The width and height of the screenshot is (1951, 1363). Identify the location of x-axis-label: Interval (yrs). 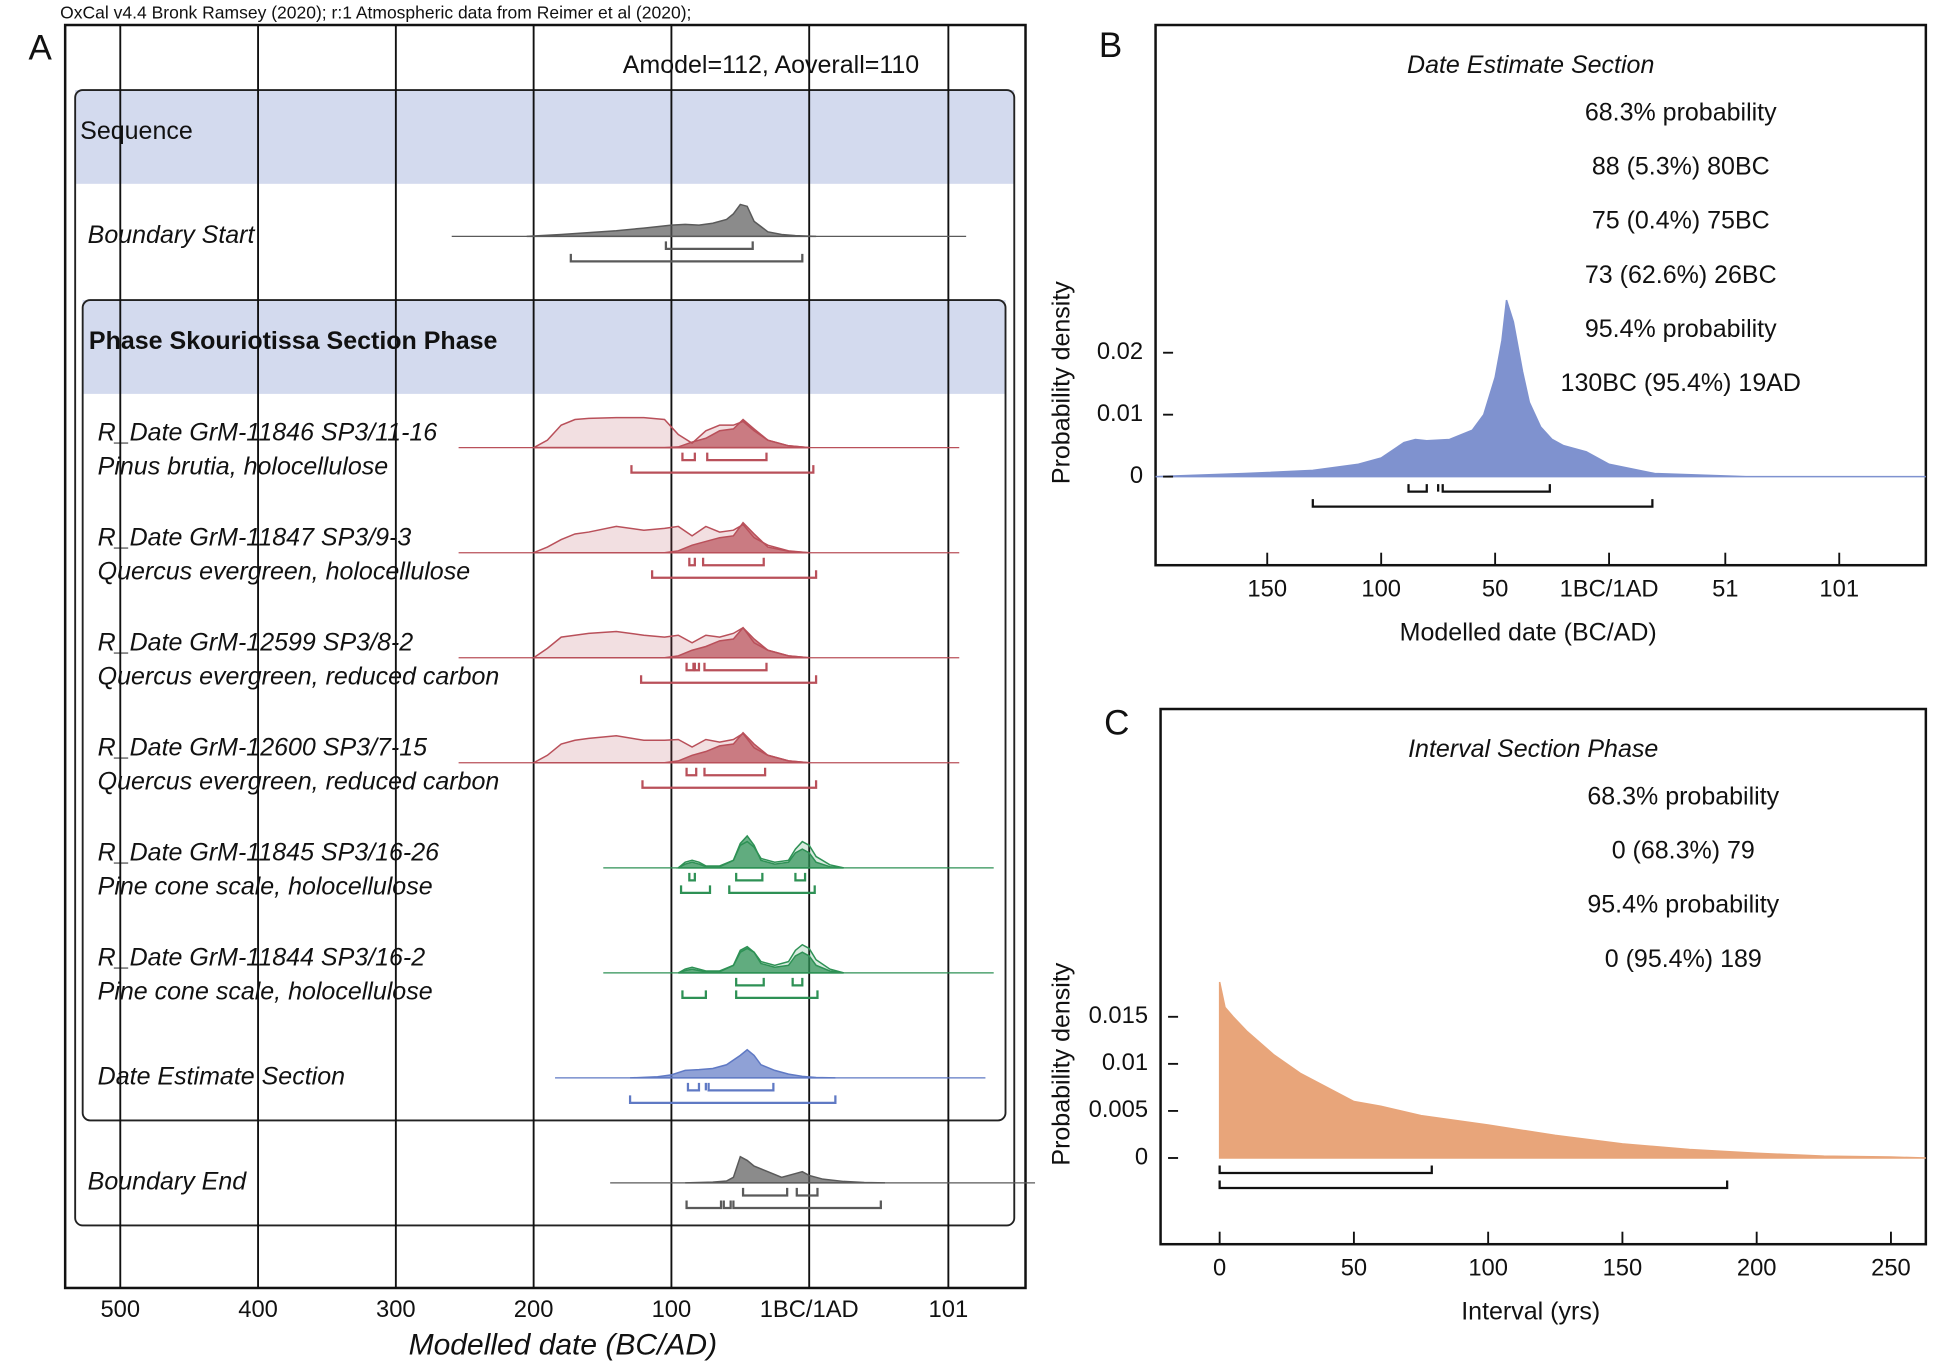
(1530, 1312).